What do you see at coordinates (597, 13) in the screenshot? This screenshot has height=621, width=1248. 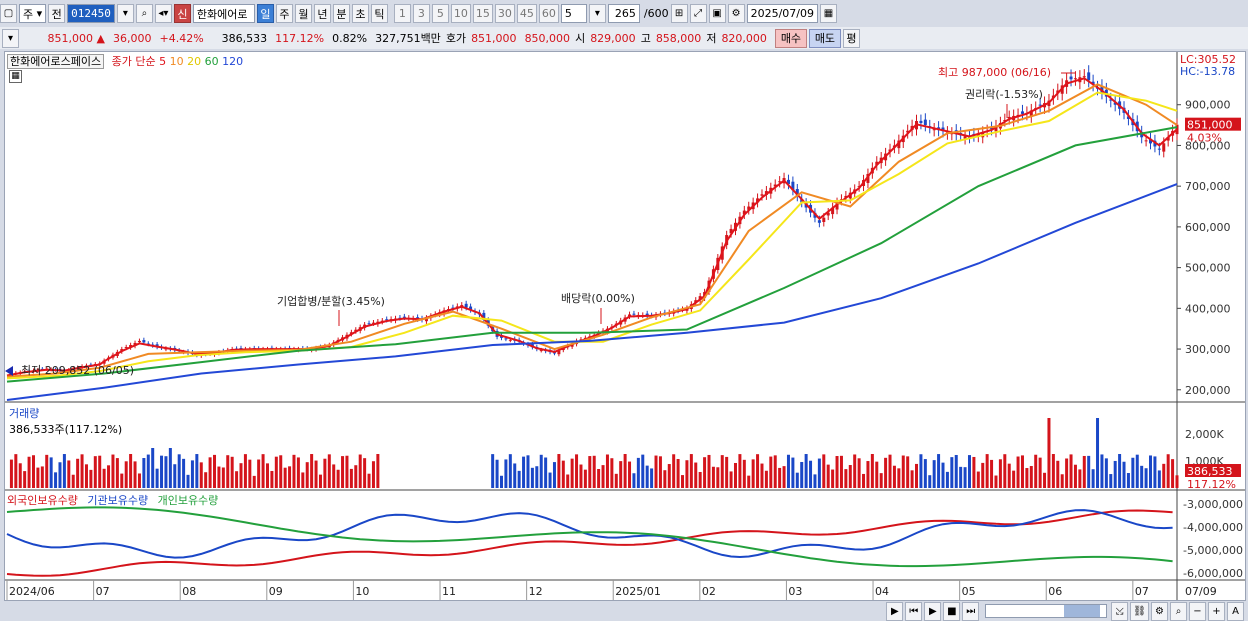 I see `interval-dropdown-icon: ▾` at bounding box center [597, 13].